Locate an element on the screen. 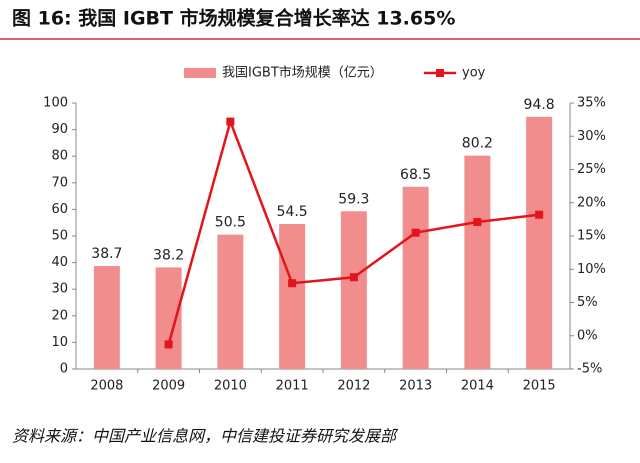  legend-label: 我国IGBT市场规模（亿元） is located at coordinates (302, 73).